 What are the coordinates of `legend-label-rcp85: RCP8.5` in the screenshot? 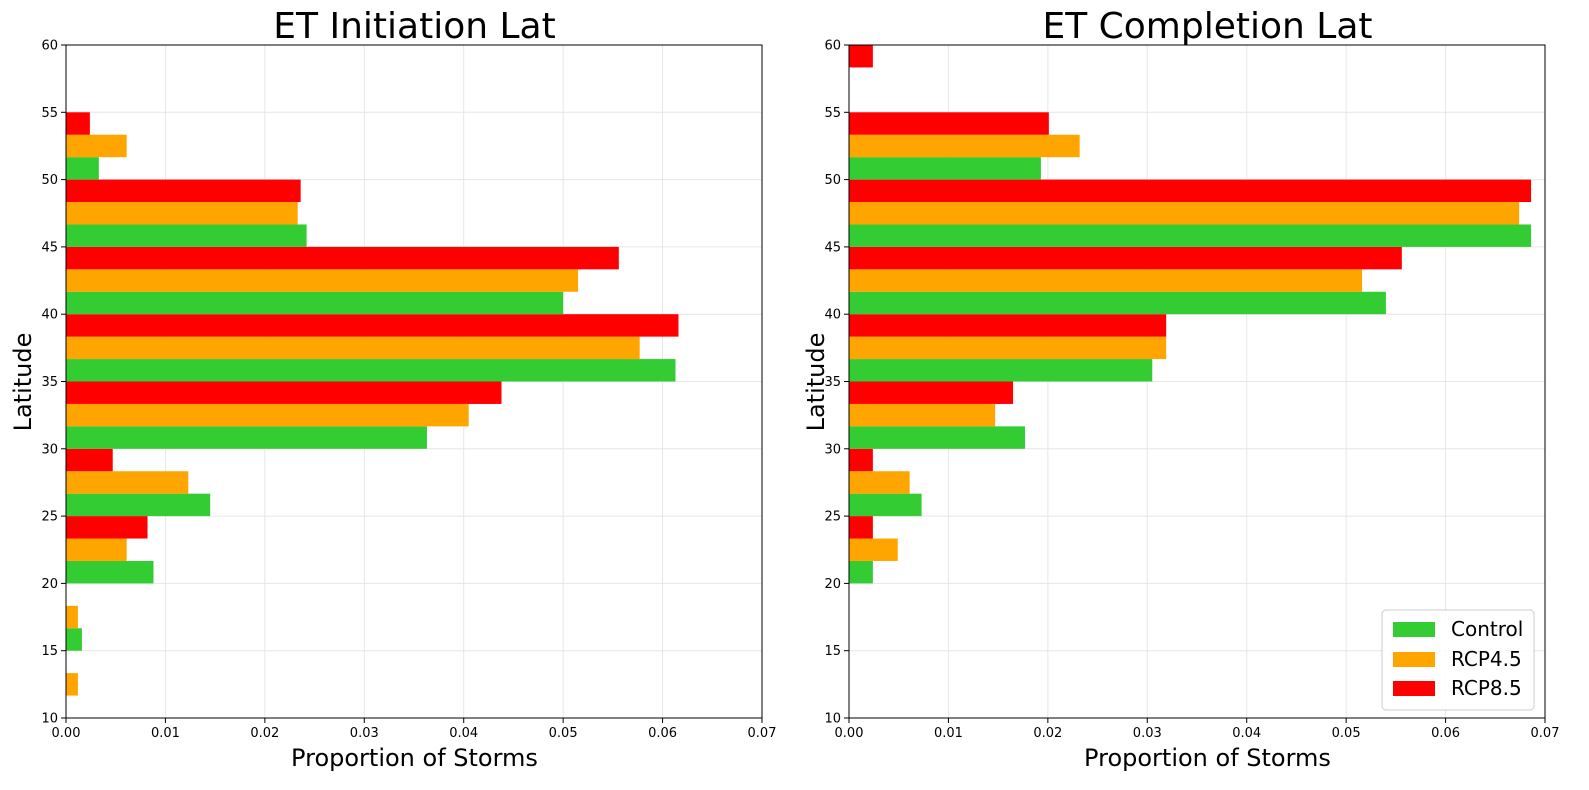 It's located at (1486, 688).